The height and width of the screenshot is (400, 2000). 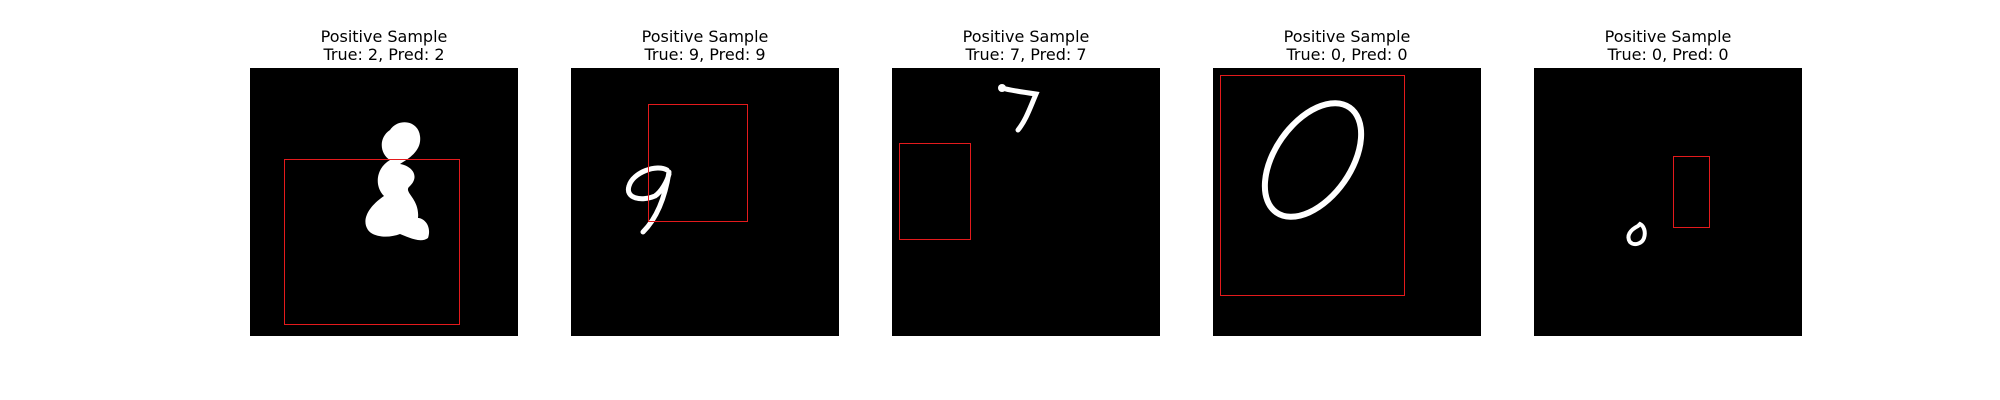 I want to click on panel-title-line2: True: 2, Pred: 2, so click(x=384, y=54).